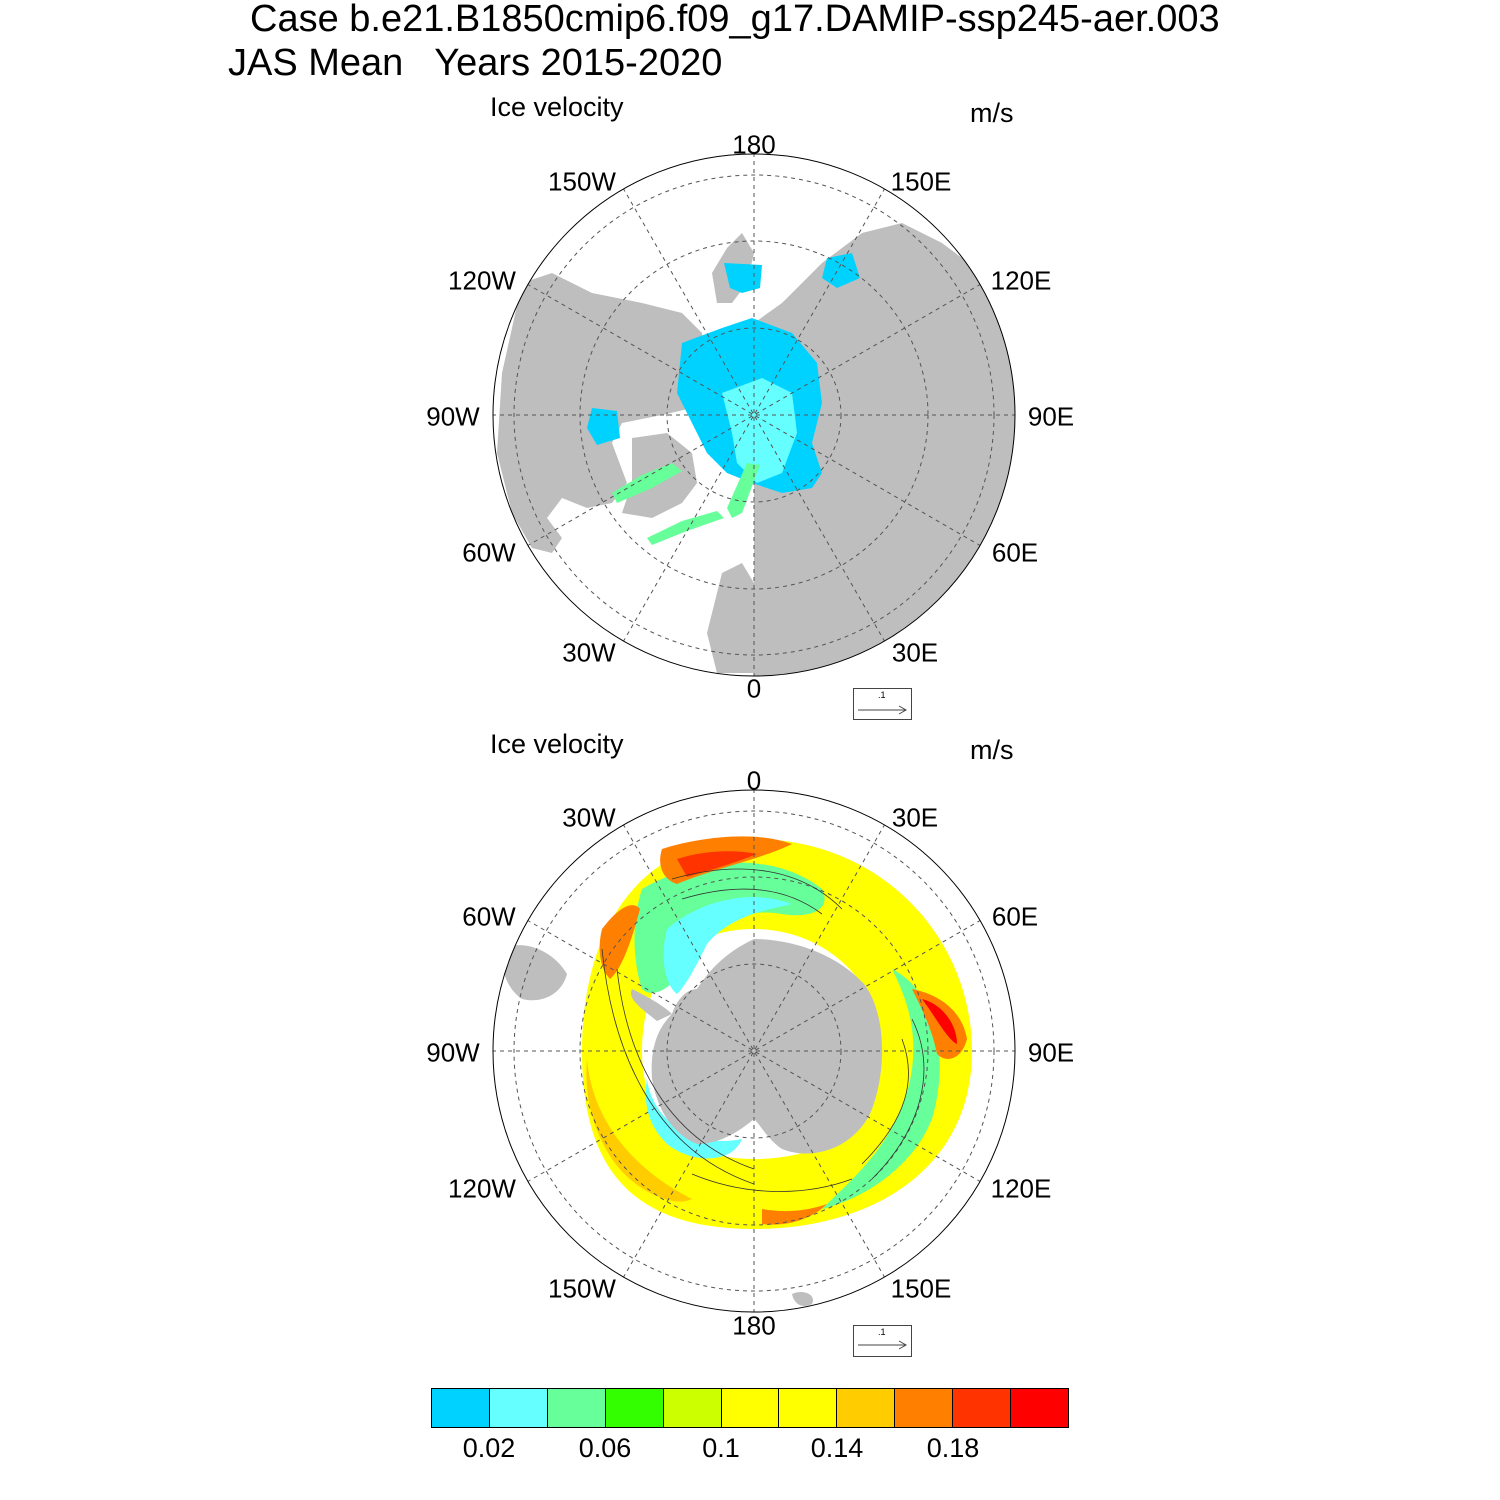 The height and width of the screenshot is (1500, 1500). I want to click on colorbar-tick-label: 0.1, so click(721, 1448).